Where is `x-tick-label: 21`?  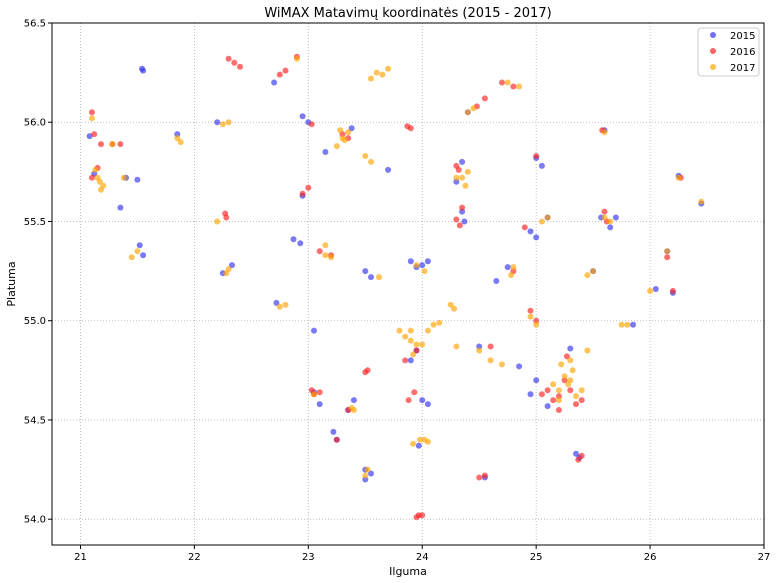
x-tick-label: 21 is located at coordinates (80, 557).